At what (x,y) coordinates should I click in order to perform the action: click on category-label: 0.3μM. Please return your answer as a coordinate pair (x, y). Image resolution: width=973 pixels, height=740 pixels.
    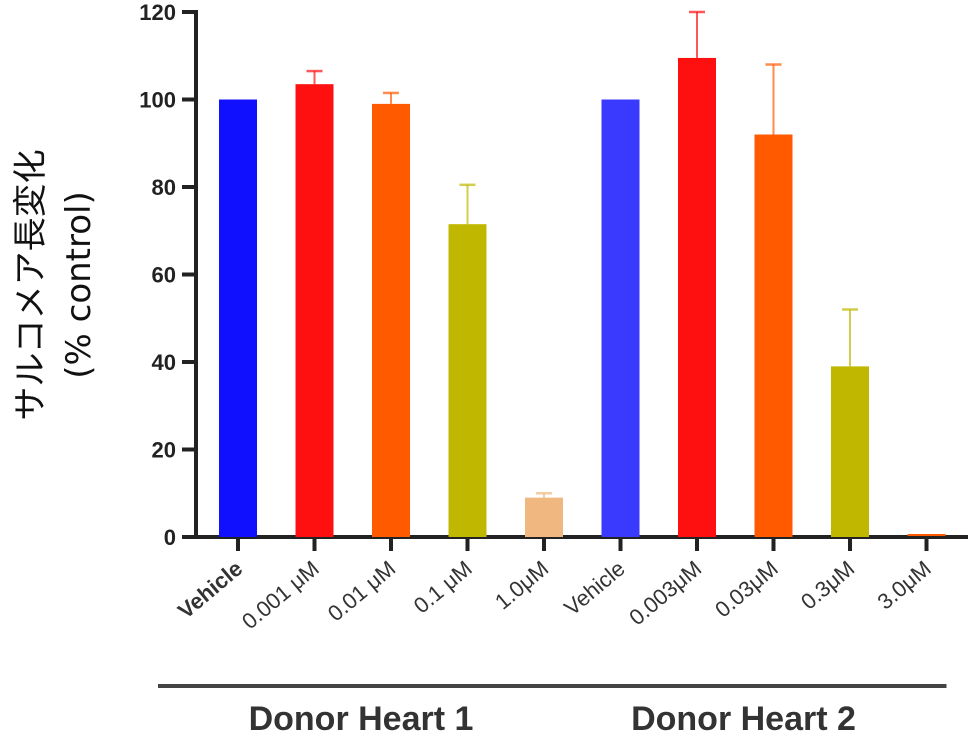
    Looking at the image, I should click on (827, 585).